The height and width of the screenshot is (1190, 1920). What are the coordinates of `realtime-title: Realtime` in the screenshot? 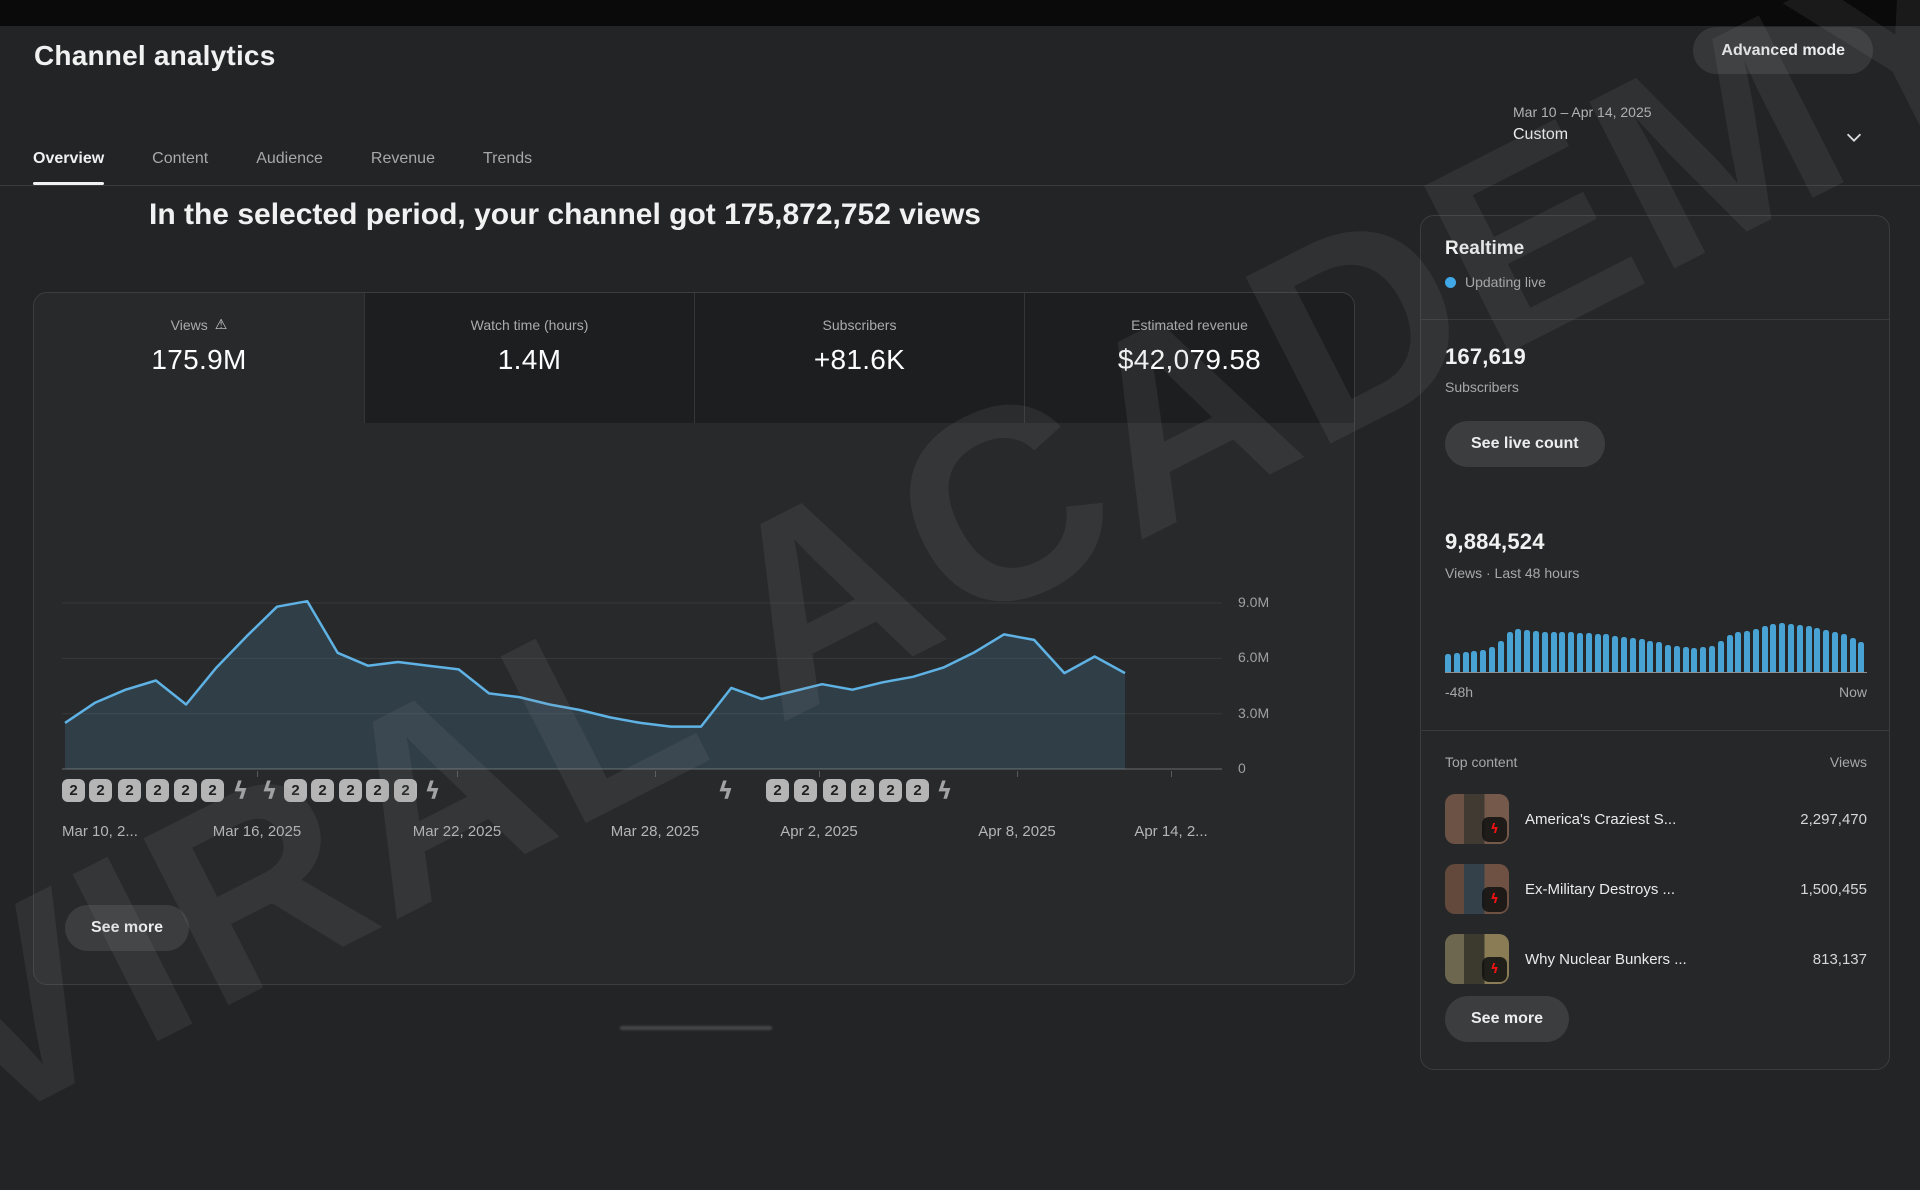 It's located at (1485, 248).